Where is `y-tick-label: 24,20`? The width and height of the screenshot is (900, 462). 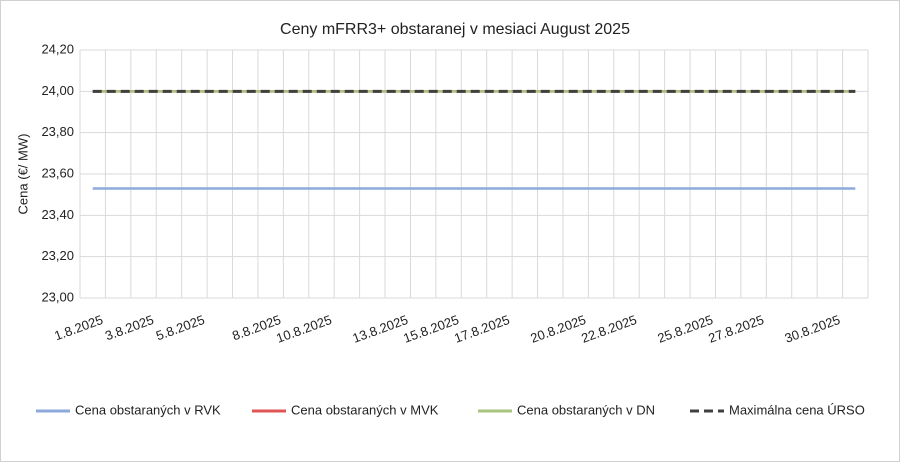
y-tick-label: 24,20 is located at coordinates (57, 48).